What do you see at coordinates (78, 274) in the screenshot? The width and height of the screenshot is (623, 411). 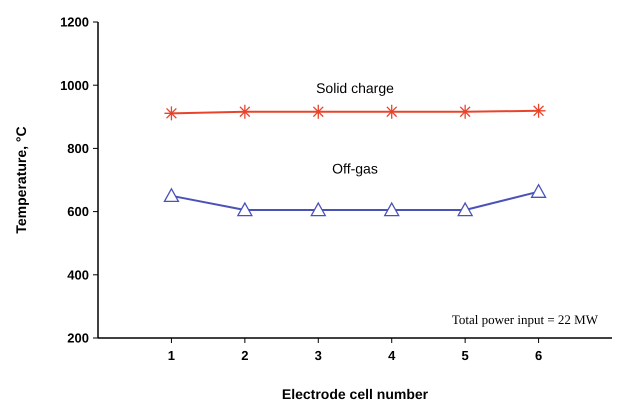 I see `y-tick-label: 400` at bounding box center [78, 274].